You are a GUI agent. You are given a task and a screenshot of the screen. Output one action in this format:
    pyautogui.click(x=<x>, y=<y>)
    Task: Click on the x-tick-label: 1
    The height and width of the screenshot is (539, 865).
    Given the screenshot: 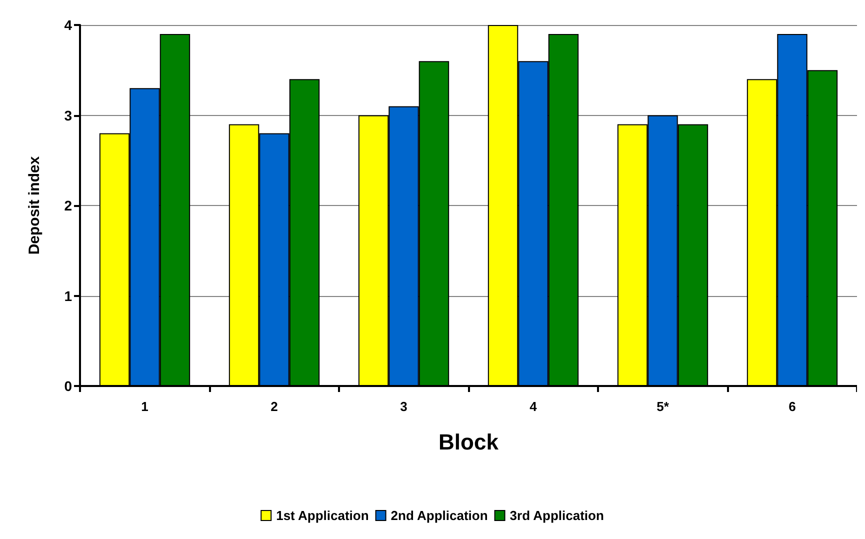 What is the action you would take?
    pyautogui.click(x=144, y=406)
    